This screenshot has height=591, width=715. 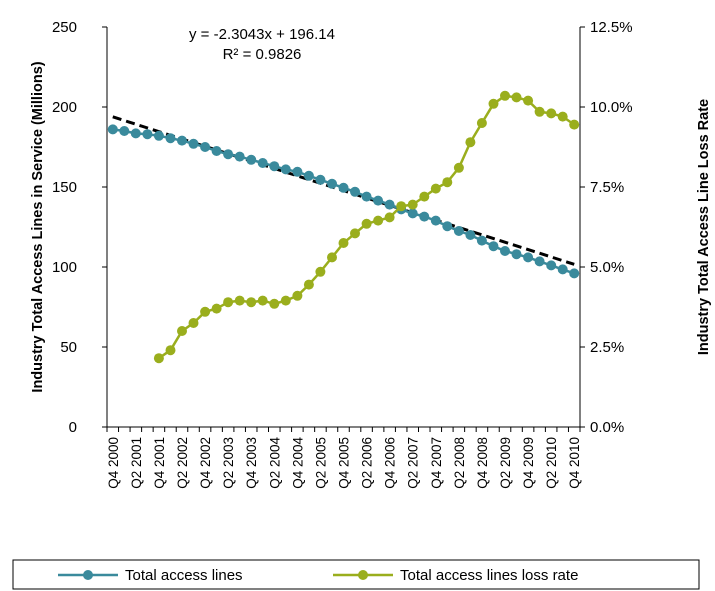 I want to click on x-tick-label: Q4 2006, so click(x=390, y=463).